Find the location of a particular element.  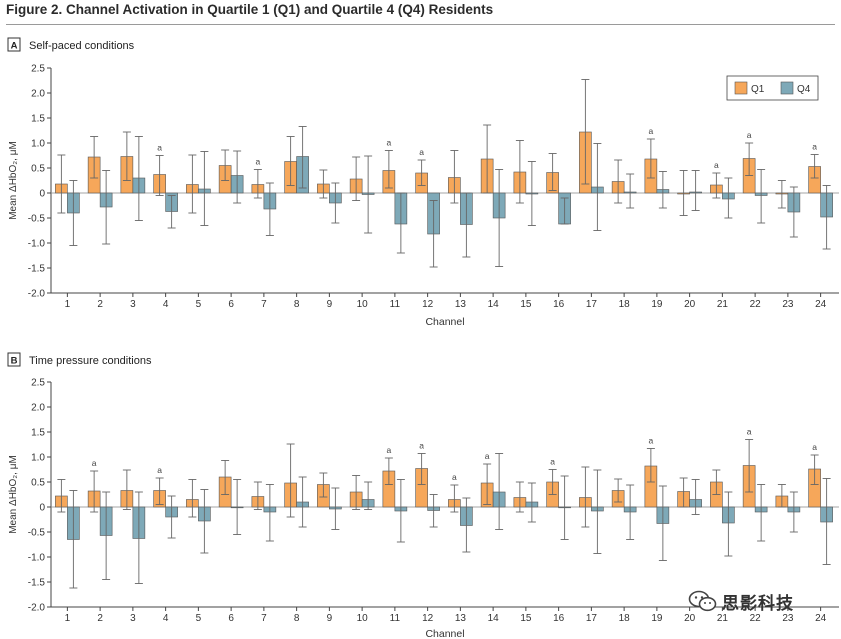

panel-b-x-tick-label: 3 is located at coordinates (133, 618).